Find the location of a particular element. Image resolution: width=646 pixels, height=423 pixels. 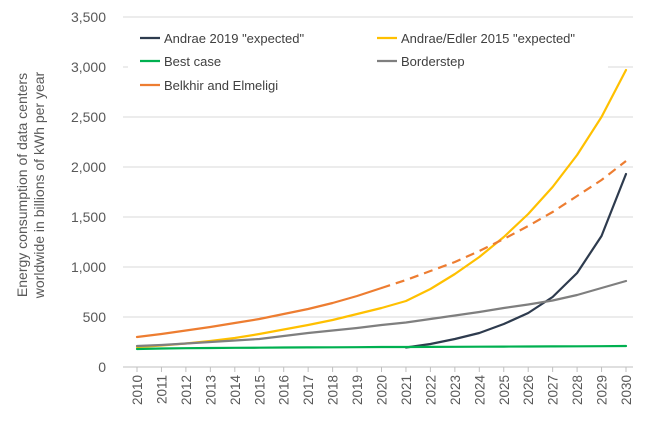

legend-label: Belkhir and Elmeligi is located at coordinates (221, 85).